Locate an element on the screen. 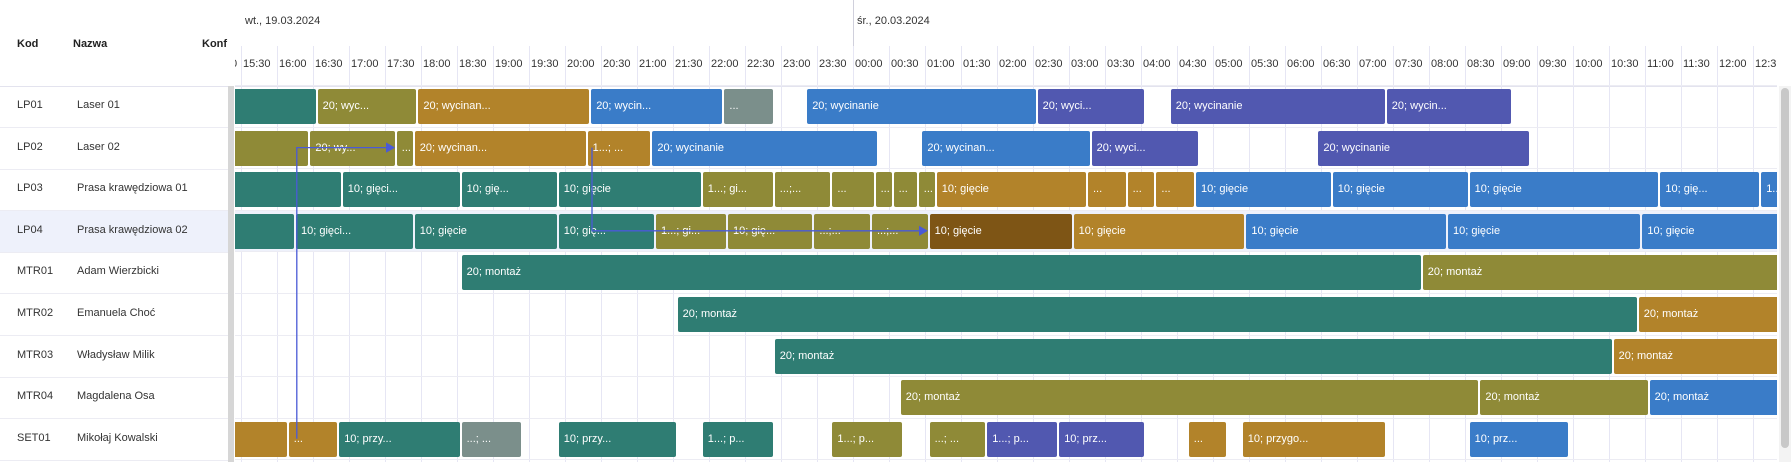  resource-code: MTR02 is located at coordinates (35, 313).